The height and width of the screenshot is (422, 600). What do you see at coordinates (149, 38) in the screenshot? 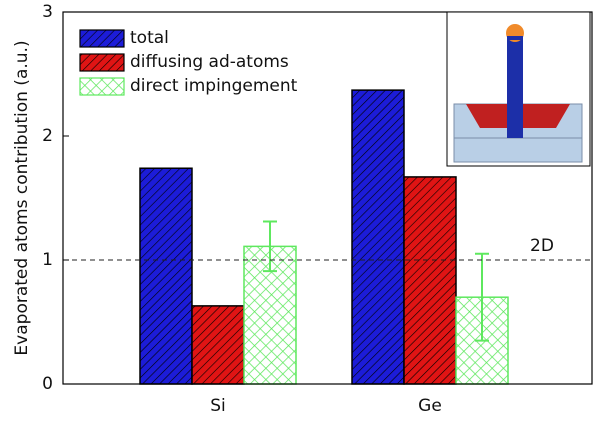
I see `legend-label: total` at bounding box center [149, 38].